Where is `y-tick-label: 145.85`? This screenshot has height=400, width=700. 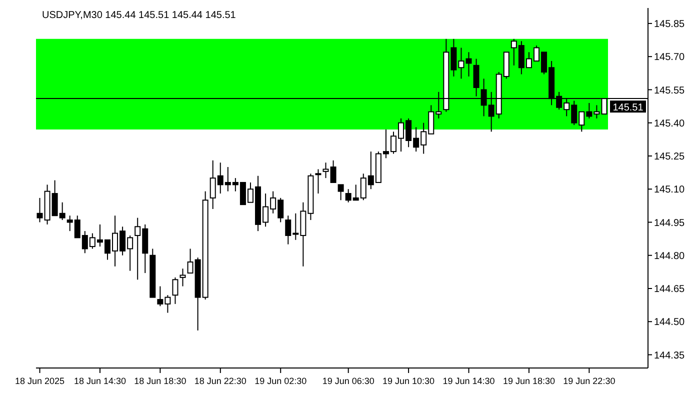
y-tick-label: 145.85 is located at coordinates (670, 24).